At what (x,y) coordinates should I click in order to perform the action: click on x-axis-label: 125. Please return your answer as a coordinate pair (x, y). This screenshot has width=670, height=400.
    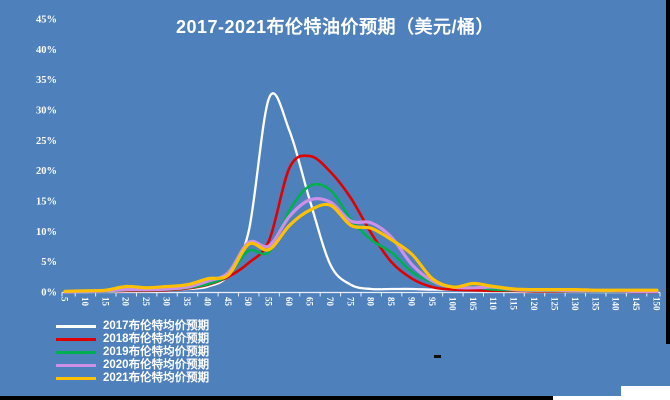
    Looking at the image, I should click on (554, 304).